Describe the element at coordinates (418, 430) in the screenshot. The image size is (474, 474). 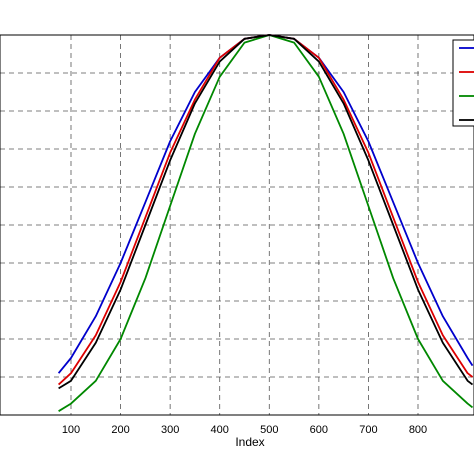
I see `x-tick-label: 800` at that location.